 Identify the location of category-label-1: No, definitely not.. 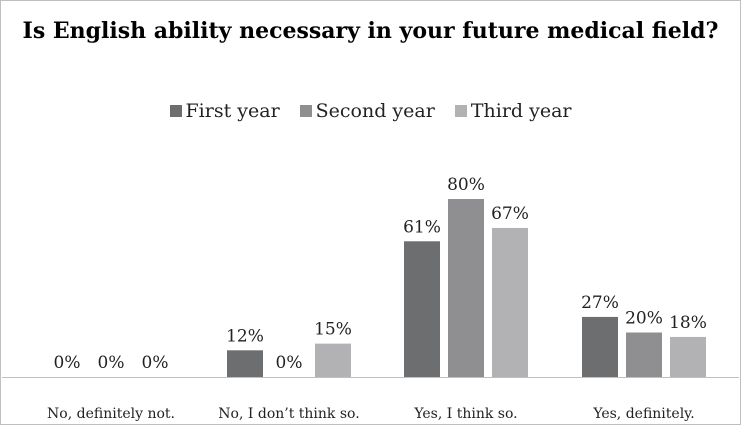
(111, 414).